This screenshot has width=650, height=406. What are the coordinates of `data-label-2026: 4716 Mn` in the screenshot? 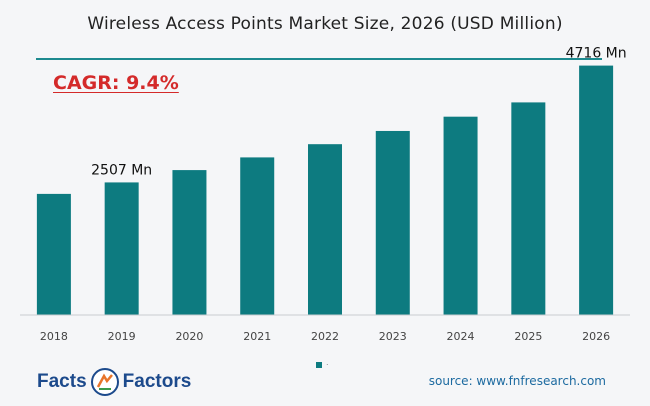 It's located at (596, 54).